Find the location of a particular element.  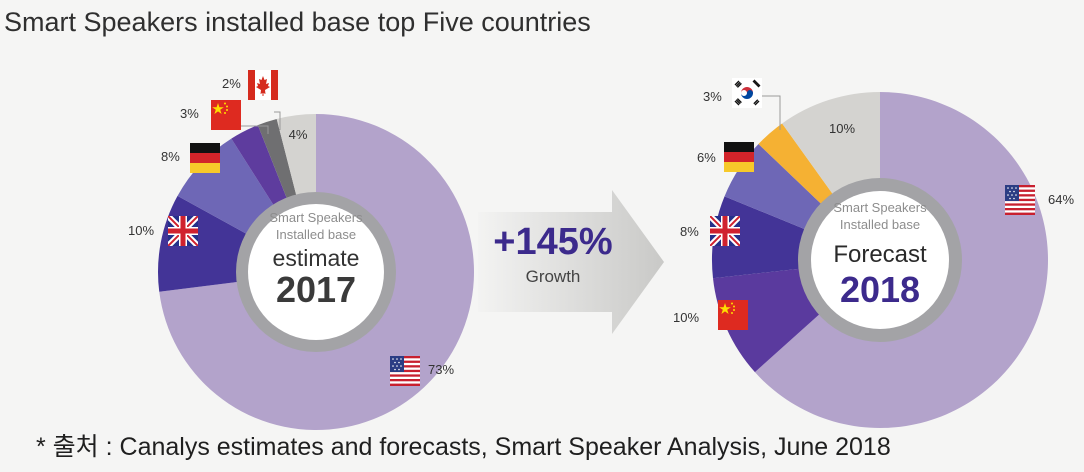

korea-flag-icon is located at coordinates (747, 93).